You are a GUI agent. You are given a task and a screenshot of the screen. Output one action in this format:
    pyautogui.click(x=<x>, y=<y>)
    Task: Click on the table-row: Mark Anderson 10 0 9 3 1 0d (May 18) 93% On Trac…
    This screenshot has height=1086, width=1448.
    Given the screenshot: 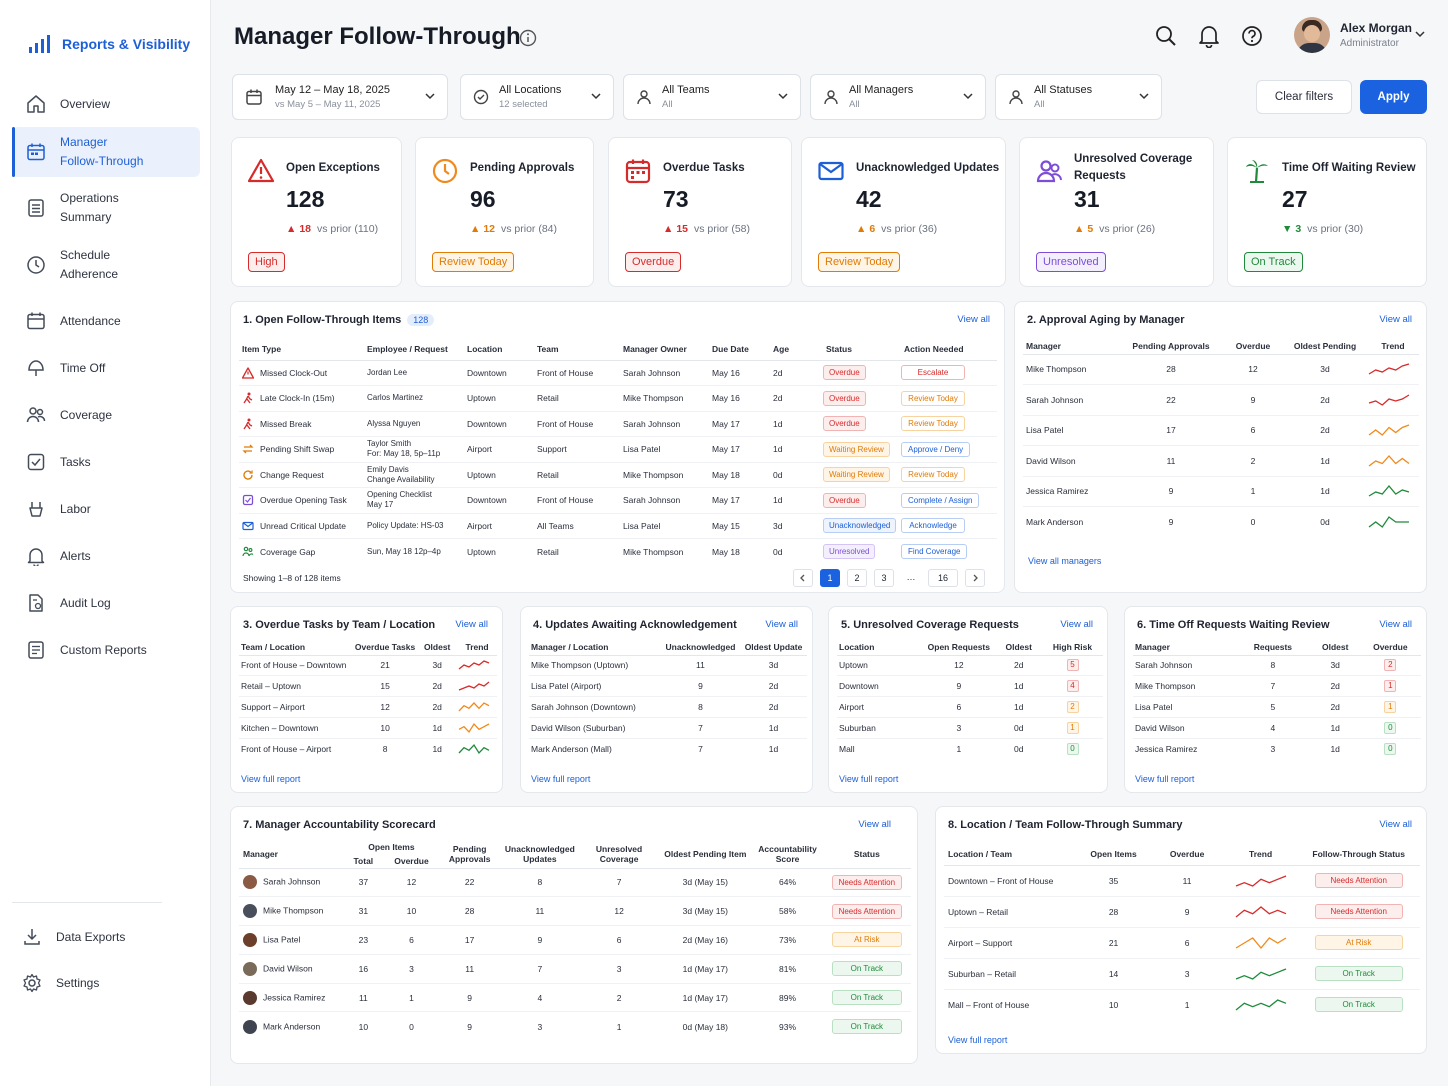 What is the action you would take?
    pyautogui.click(x=575, y=1026)
    